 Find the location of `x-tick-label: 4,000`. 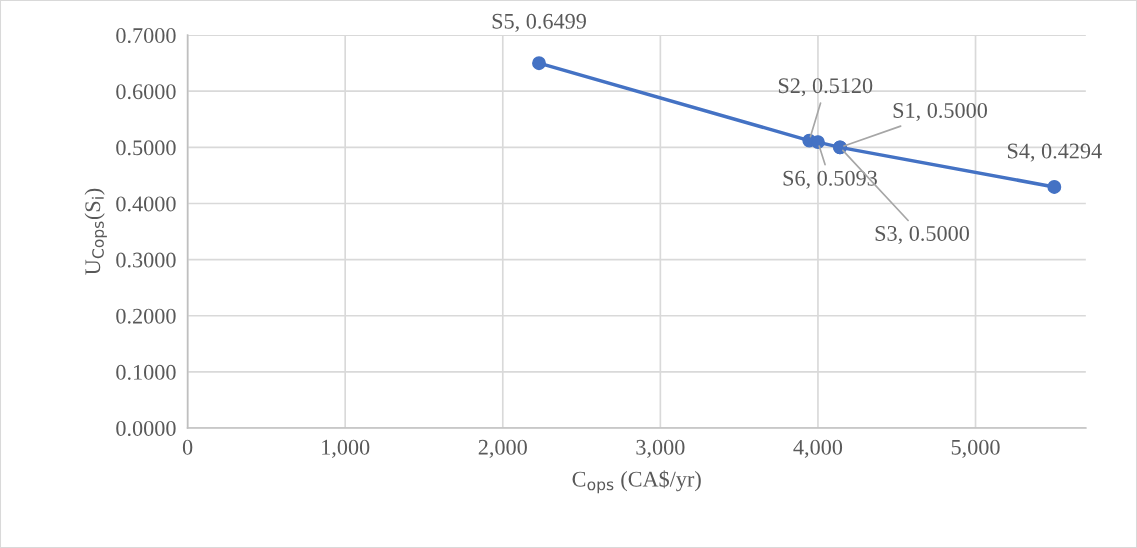

x-tick-label: 4,000 is located at coordinates (818, 448).